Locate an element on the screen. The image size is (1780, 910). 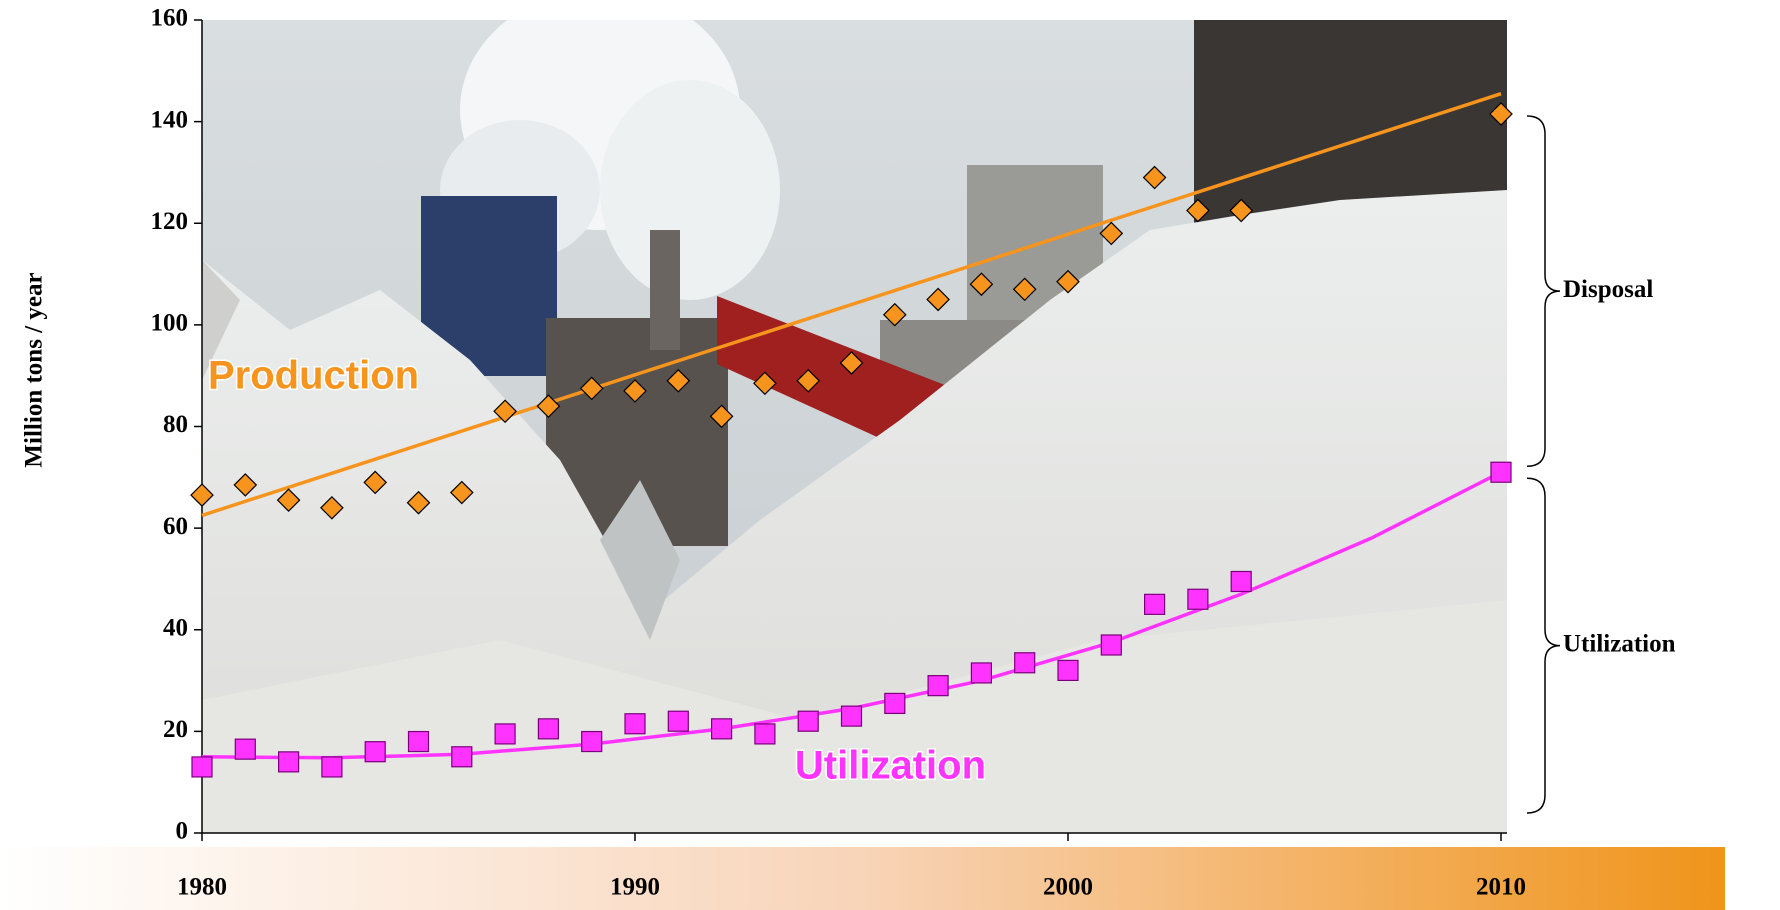
y-tick-label: 0 is located at coordinates (182, 831).